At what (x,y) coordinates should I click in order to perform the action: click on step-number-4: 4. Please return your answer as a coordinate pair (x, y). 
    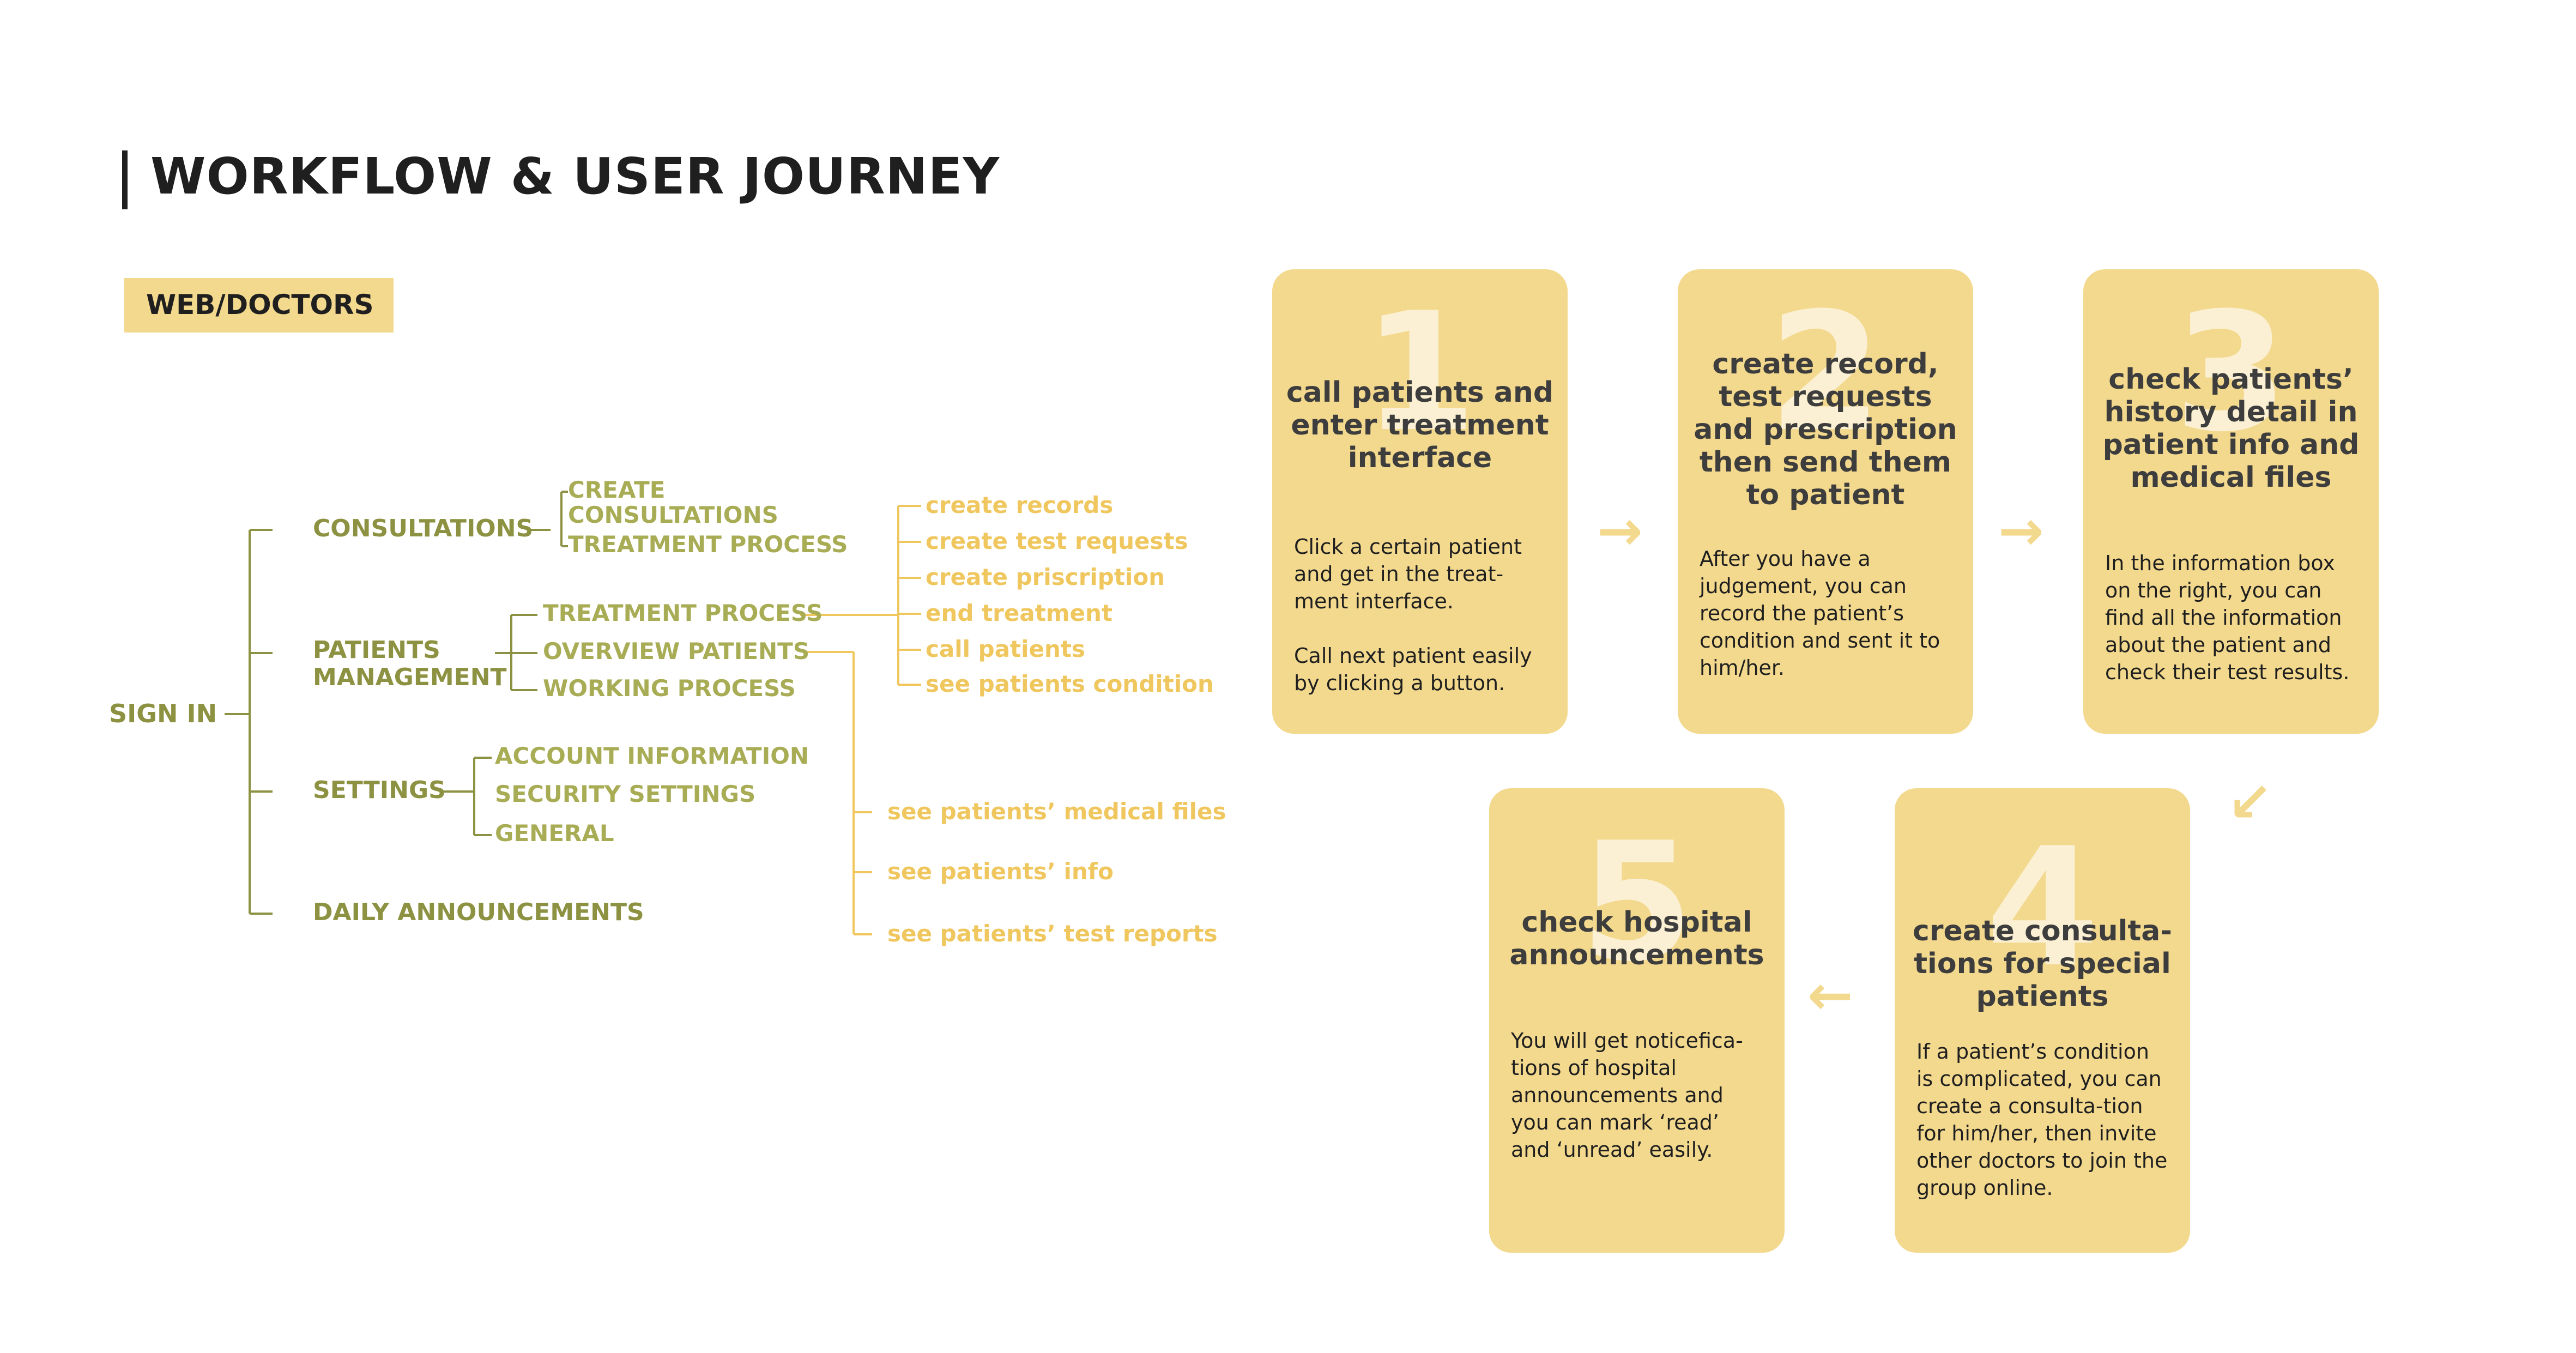
    Looking at the image, I should click on (2042, 908).